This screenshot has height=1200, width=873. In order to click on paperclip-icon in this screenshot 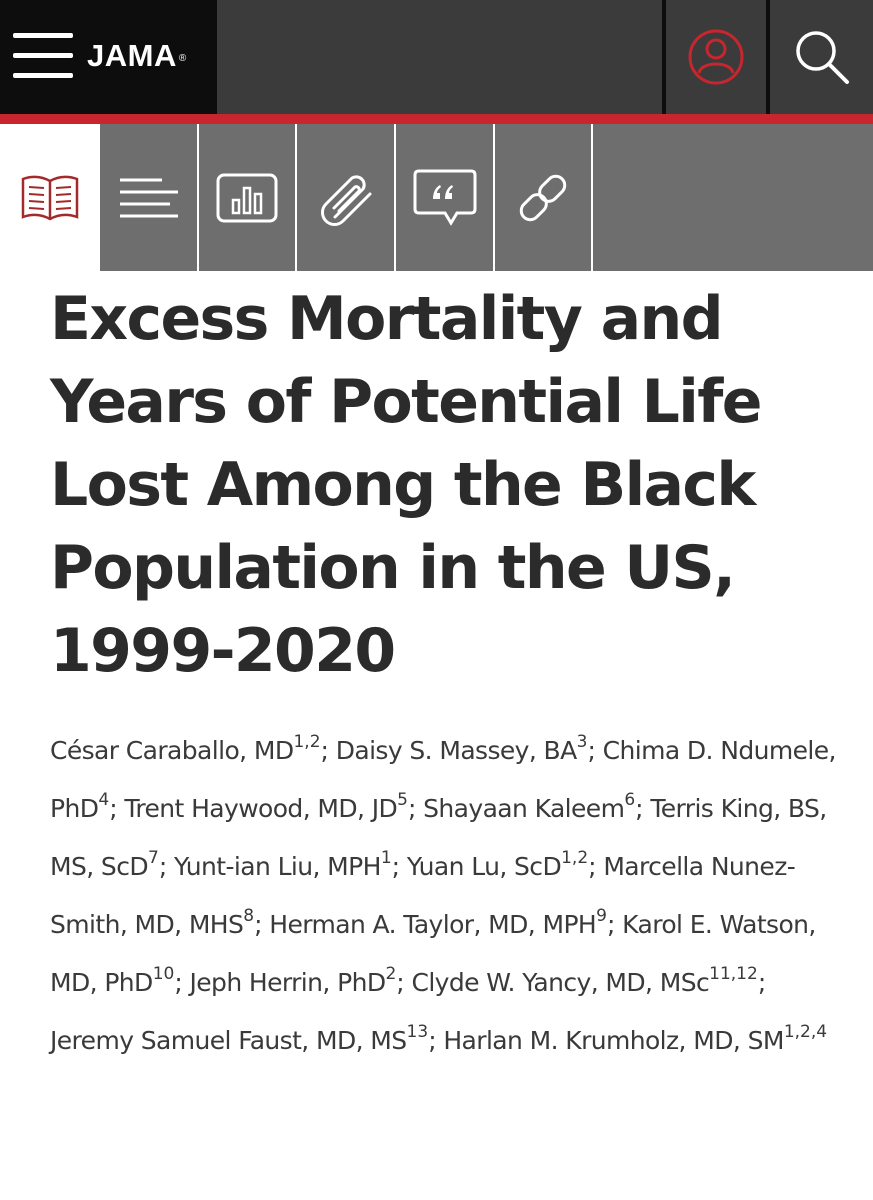, I will do `click(345, 200)`.